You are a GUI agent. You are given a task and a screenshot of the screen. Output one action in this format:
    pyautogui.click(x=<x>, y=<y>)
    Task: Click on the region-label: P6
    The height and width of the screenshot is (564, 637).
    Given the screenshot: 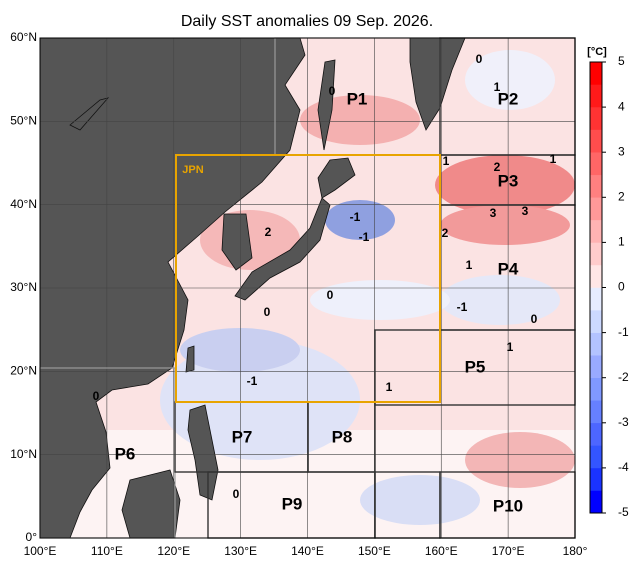 What is the action you would take?
    pyautogui.click(x=125, y=453)
    